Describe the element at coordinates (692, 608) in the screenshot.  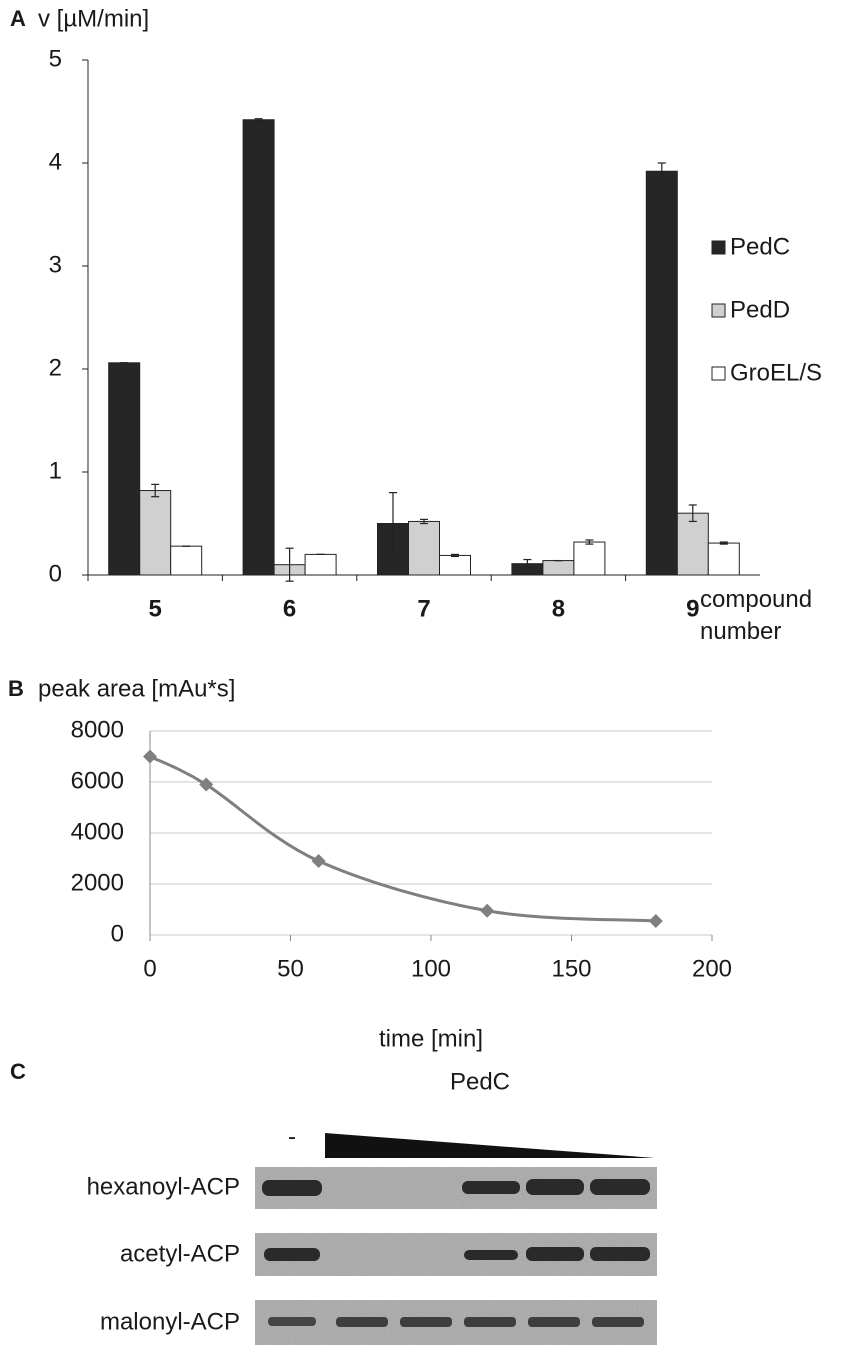
I see `x-tick-label: 9` at that location.